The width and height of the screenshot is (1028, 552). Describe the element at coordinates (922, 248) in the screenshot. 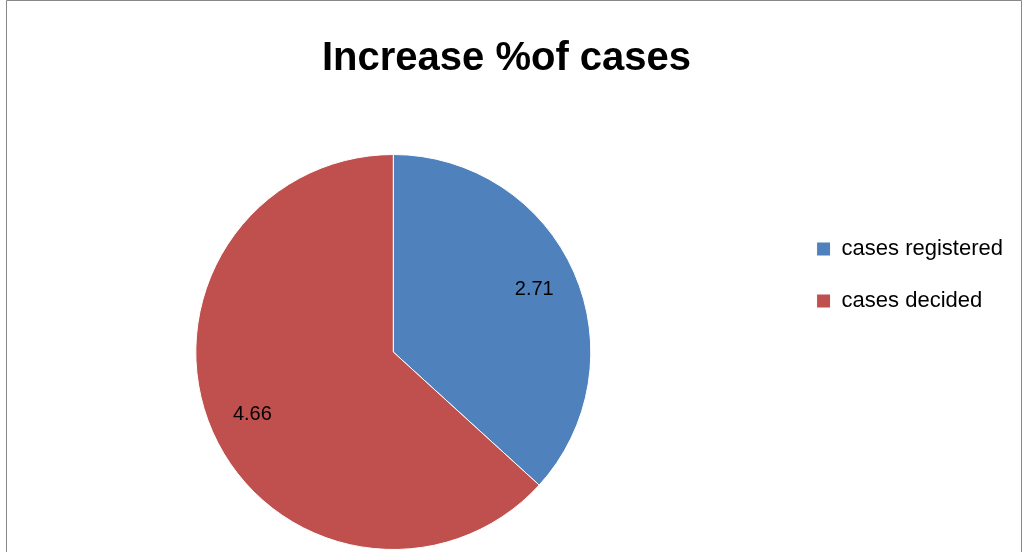

I see `legend-label: cases registered` at that location.